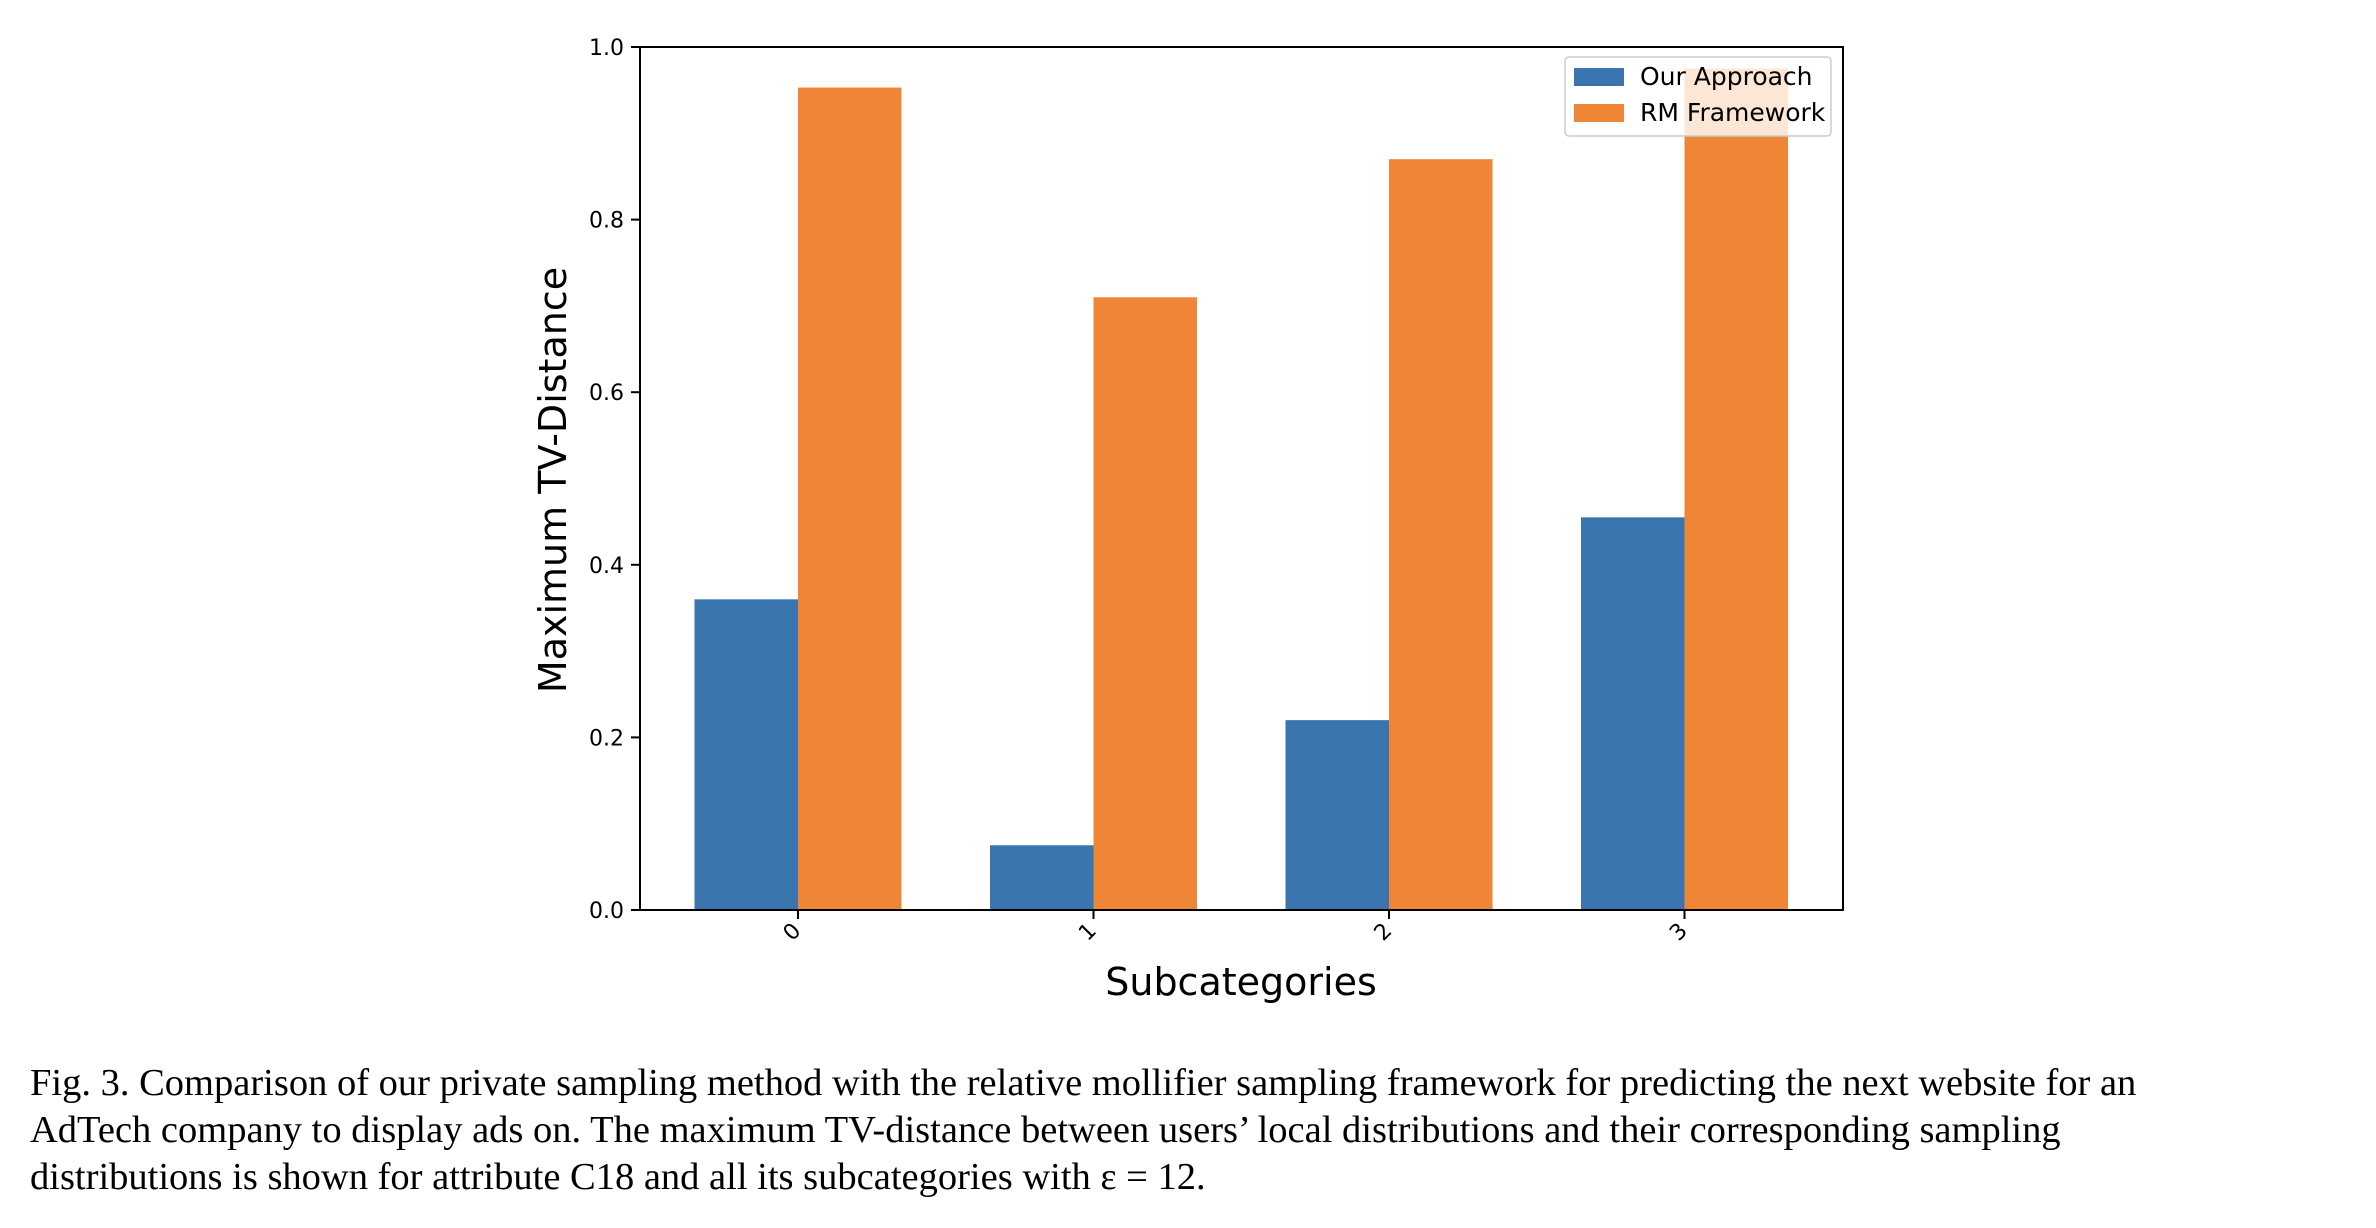 Image resolution: width=2376 pixels, height=1228 pixels. Describe the element at coordinates (606, 566) in the screenshot. I see `y-tick-label: 0.4` at that location.